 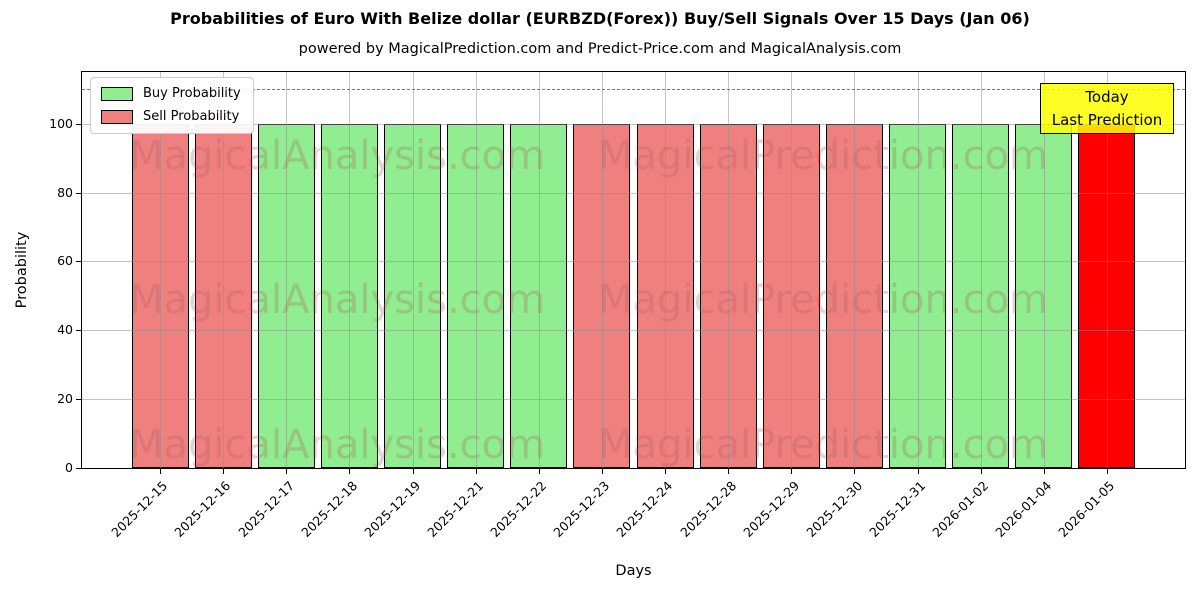 I want to click on y-tick-label: 60, so click(x=65, y=261).